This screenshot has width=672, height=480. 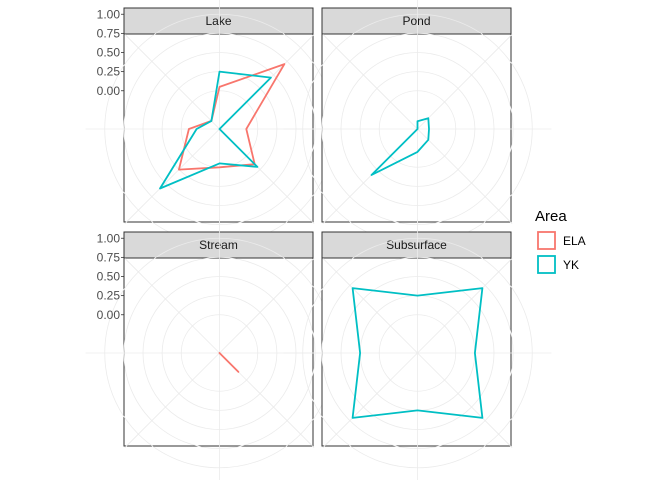 I want to click on series-ela-lake, so click(x=231, y=117).